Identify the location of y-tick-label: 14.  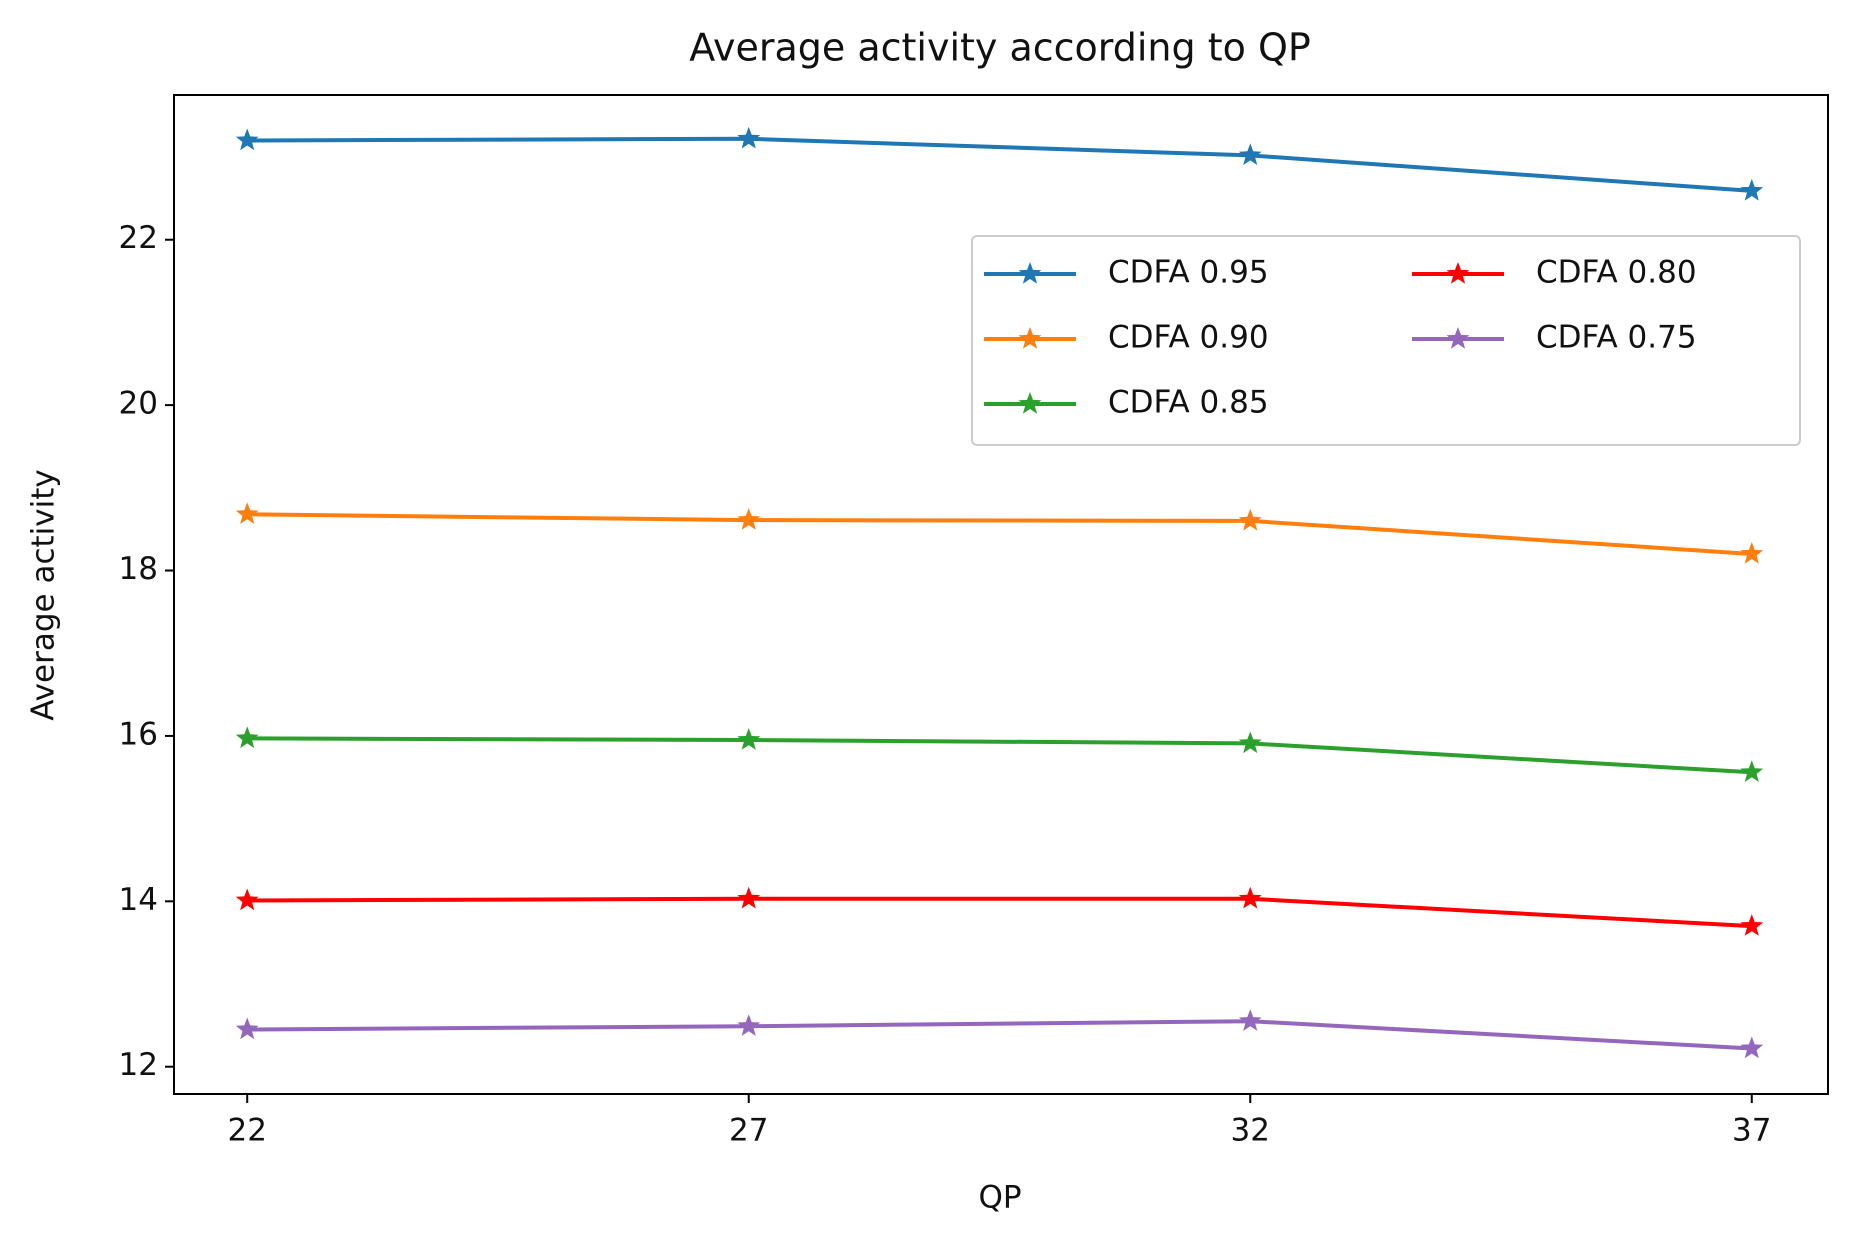
(138, 900).